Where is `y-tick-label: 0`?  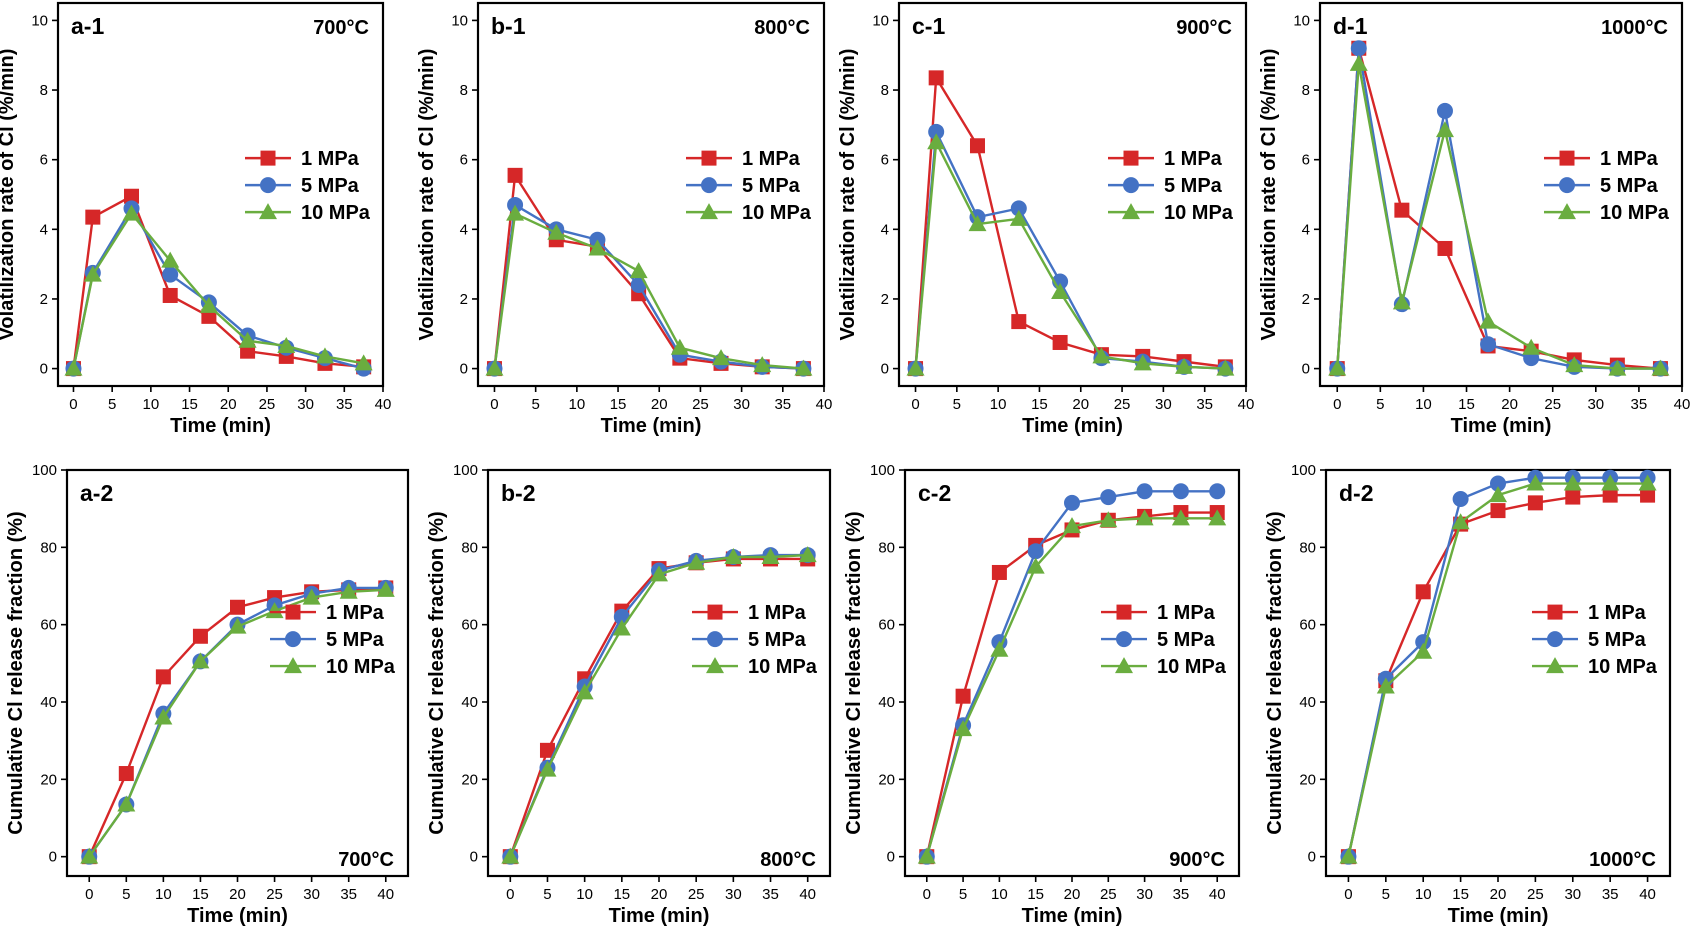 y-tick-label: 0 is located at coordinates (1312, 857).